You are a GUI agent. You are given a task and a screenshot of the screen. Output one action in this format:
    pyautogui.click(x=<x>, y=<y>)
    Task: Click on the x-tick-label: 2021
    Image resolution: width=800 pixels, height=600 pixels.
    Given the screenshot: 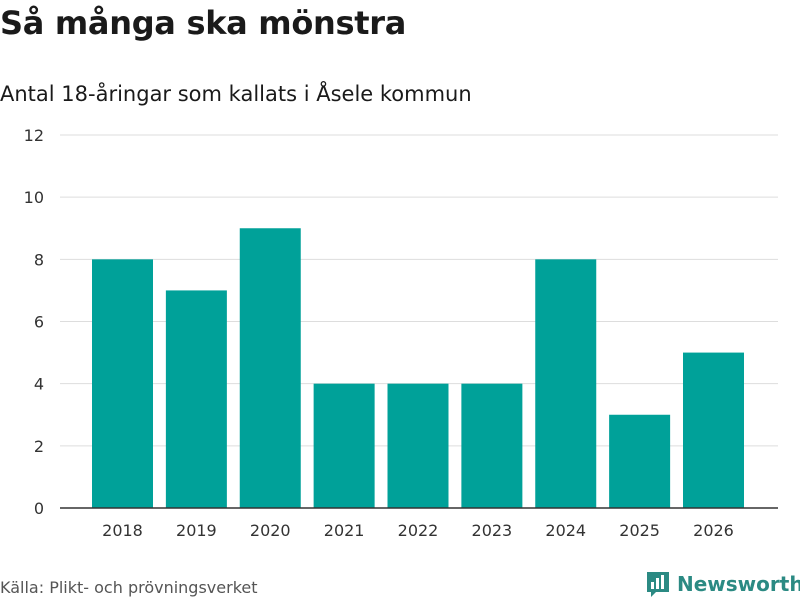 What is the action you would take?
    pyautogui.click(x=344, y=530)
    